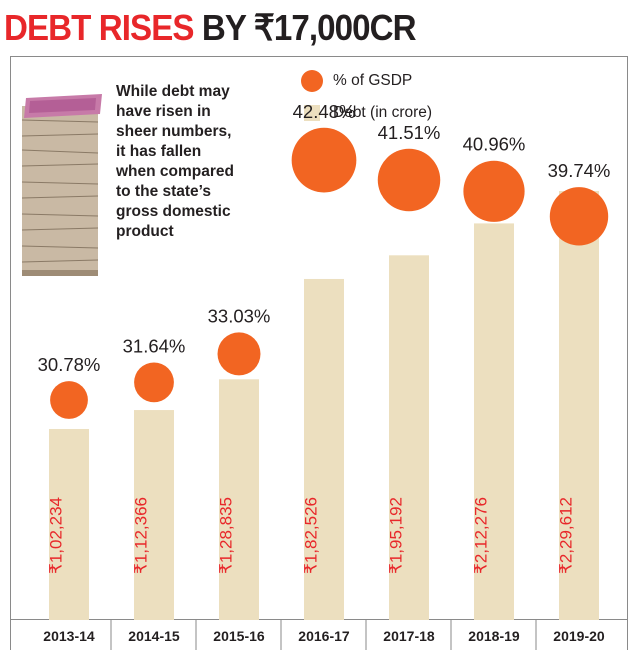 This screenshot has height=659, width=635. Describe the element at coordinates (310, 535) in the screenshot. I see `debt-value-label: ₹1,82,526` at that location.